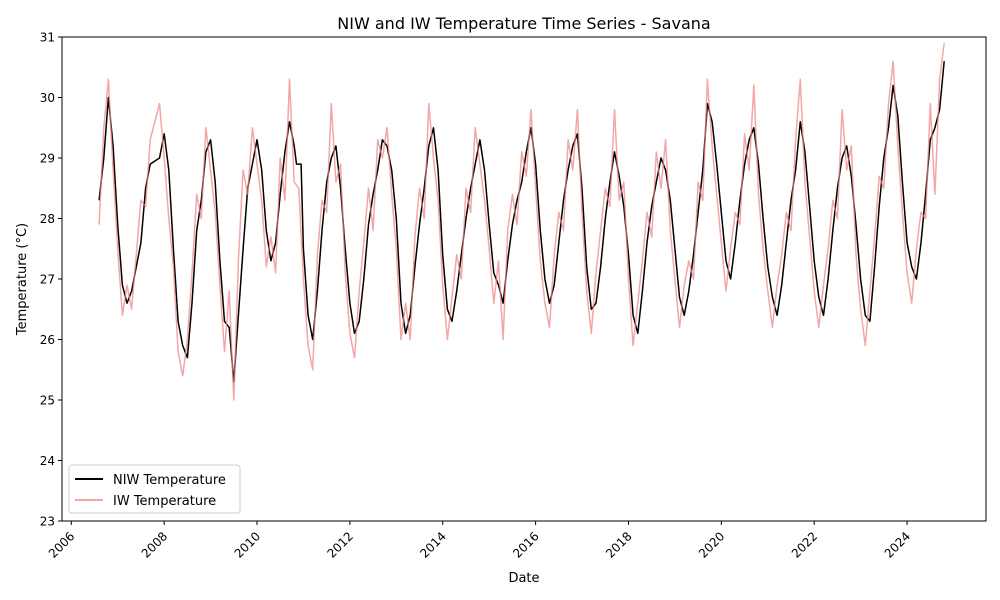 Image resolution: width=1000 pixels, height=600 pixels. I want to click on y-tick-label: 28, so click(47, 219).